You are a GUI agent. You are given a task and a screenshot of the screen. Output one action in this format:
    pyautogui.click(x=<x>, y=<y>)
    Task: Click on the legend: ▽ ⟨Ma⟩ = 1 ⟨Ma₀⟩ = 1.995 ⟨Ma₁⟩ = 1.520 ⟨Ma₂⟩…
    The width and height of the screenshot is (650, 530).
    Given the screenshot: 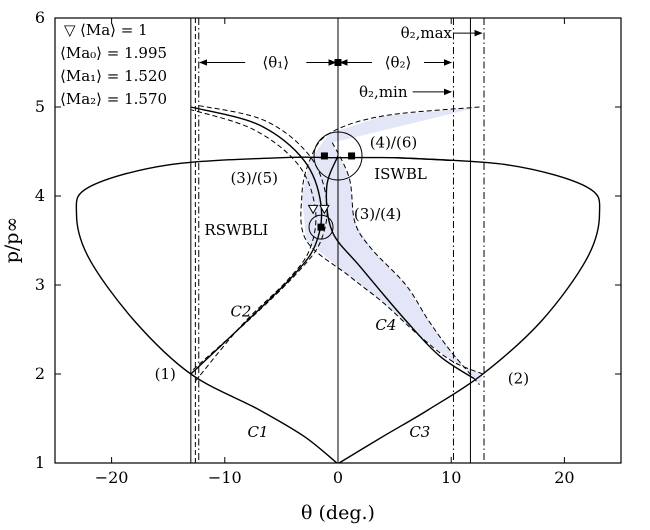 What is the action you would take?
    pyautogui.click(x=113, y=64)
    